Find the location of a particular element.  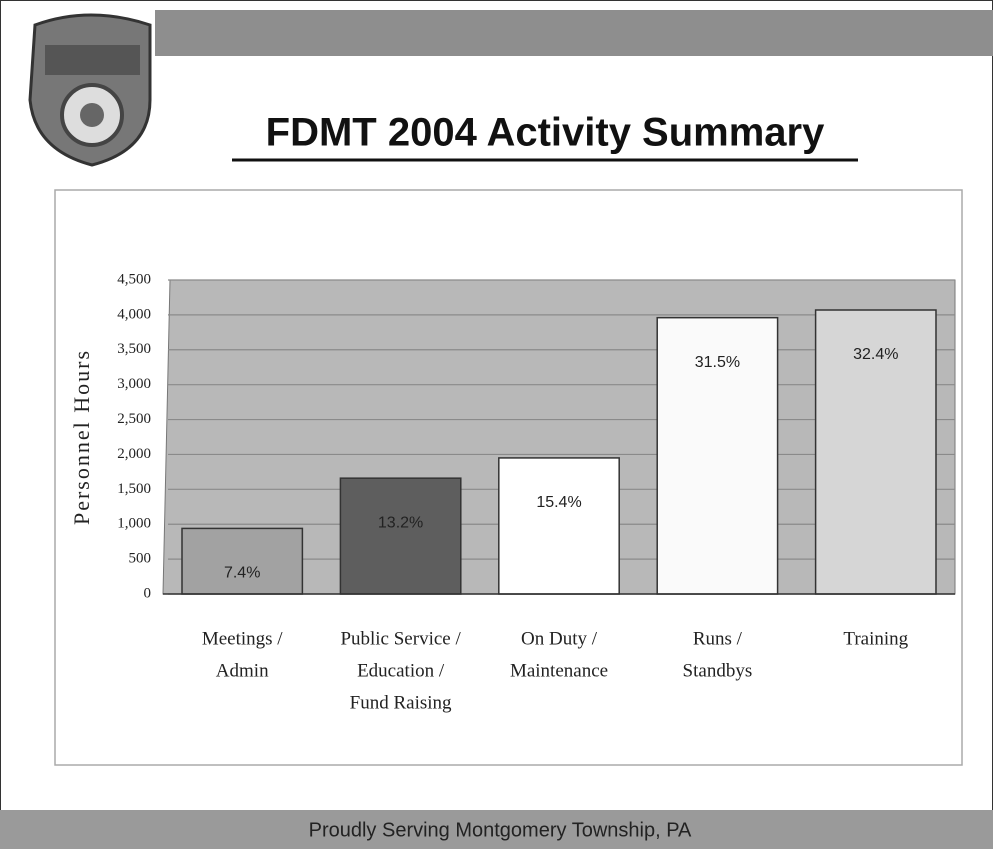

footer-text: Proudly Serving Montgomery Township, PA is located at coordinates (500, 830).